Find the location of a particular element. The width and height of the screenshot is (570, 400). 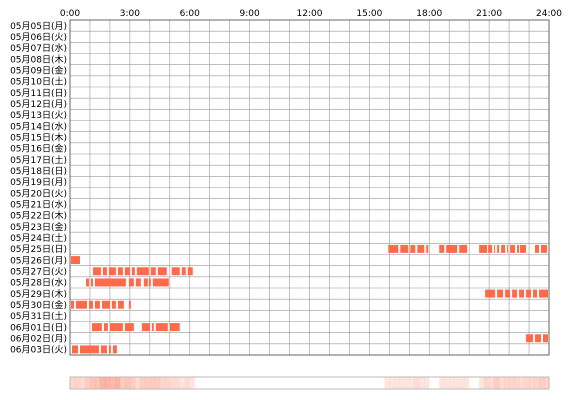

summary-background is located at coordinates (309, 383).